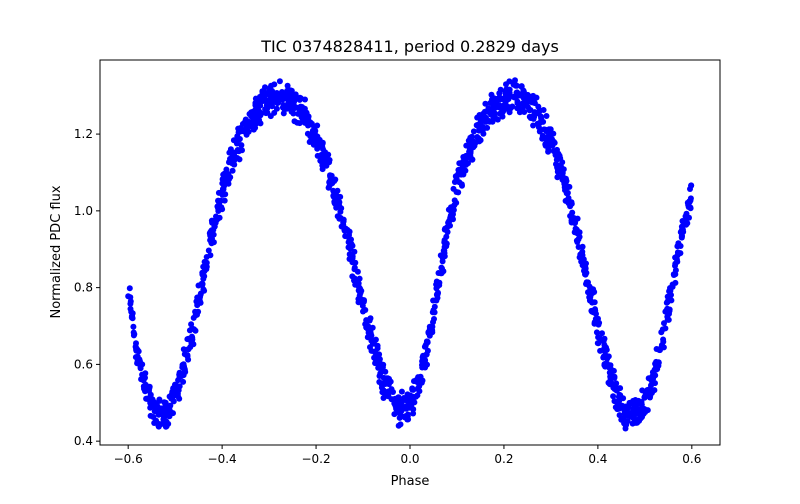  I want to click on y-tick-label: 0.8, so click(83, 288).